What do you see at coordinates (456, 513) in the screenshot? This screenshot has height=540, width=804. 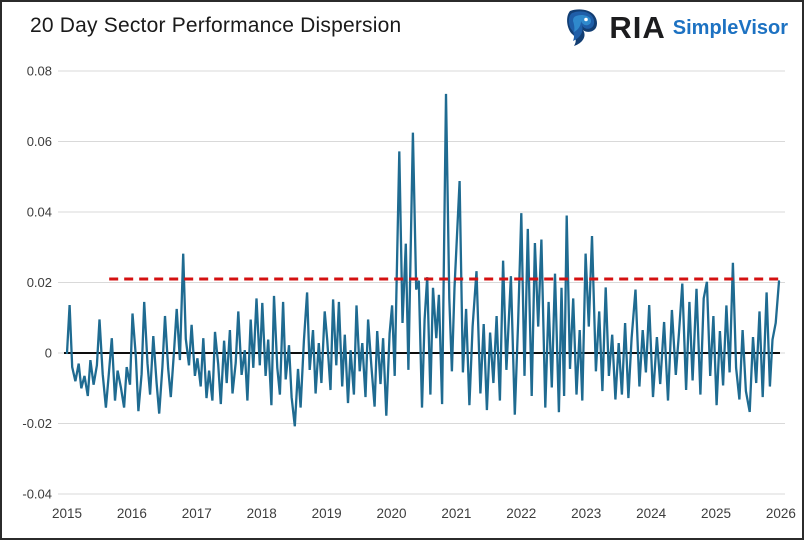 I see `x-axis-tick-label: 2021` at bounding box center [456, 513].